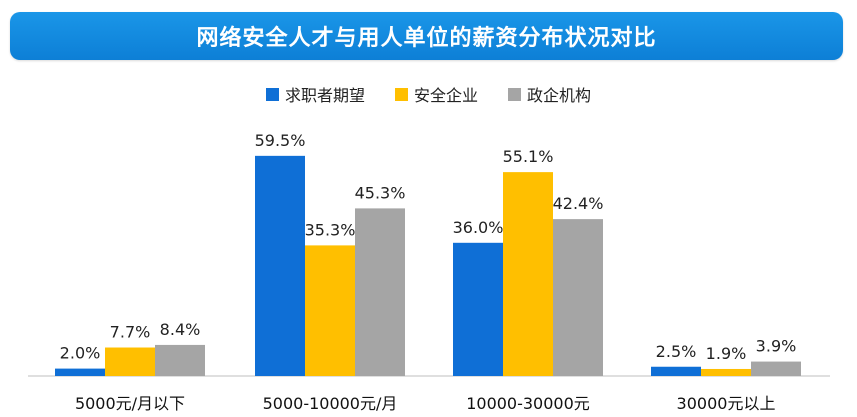 This screenshot has height=417, width=857. Describe the element at coordinates (445, 95) in the screenshot. I see `legend-label-security-company: 安全企业` at that location.